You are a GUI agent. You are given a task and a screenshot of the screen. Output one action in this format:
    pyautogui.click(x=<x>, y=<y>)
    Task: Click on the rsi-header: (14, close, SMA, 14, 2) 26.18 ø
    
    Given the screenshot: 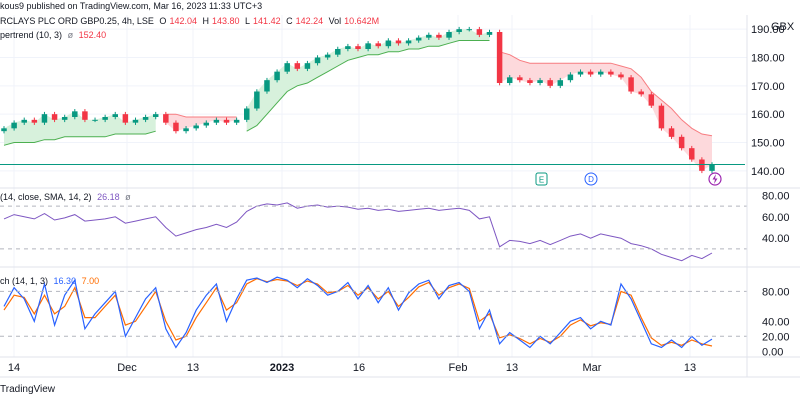 What is the action you would take?
    pyautogui.click(x=67, y=197)
    